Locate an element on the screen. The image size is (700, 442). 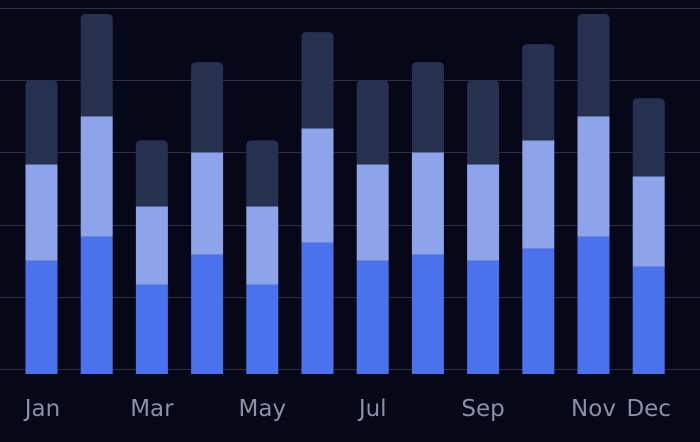
bar-group-feb is located at coordinates (96, 194).